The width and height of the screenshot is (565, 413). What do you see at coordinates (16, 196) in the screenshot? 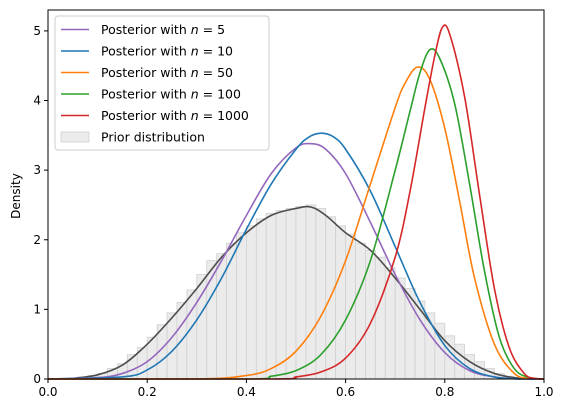
I see `y-axis-label: Density` at bounding box center [16, 196].